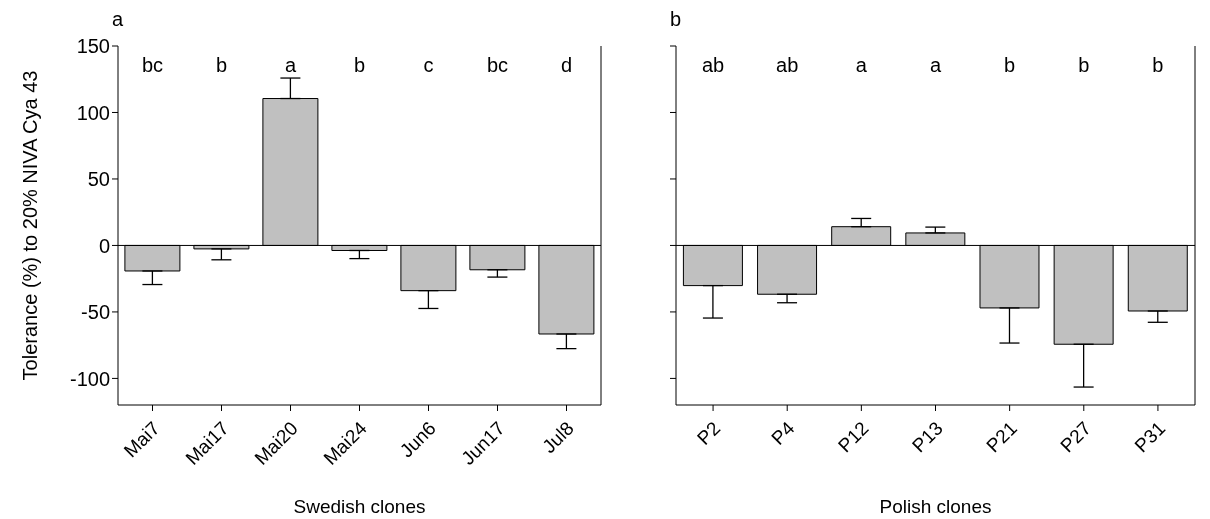 Image resolution: width=1210 pixels, height=519 pixels. I want to click on annotation: d, so click(566, 65).